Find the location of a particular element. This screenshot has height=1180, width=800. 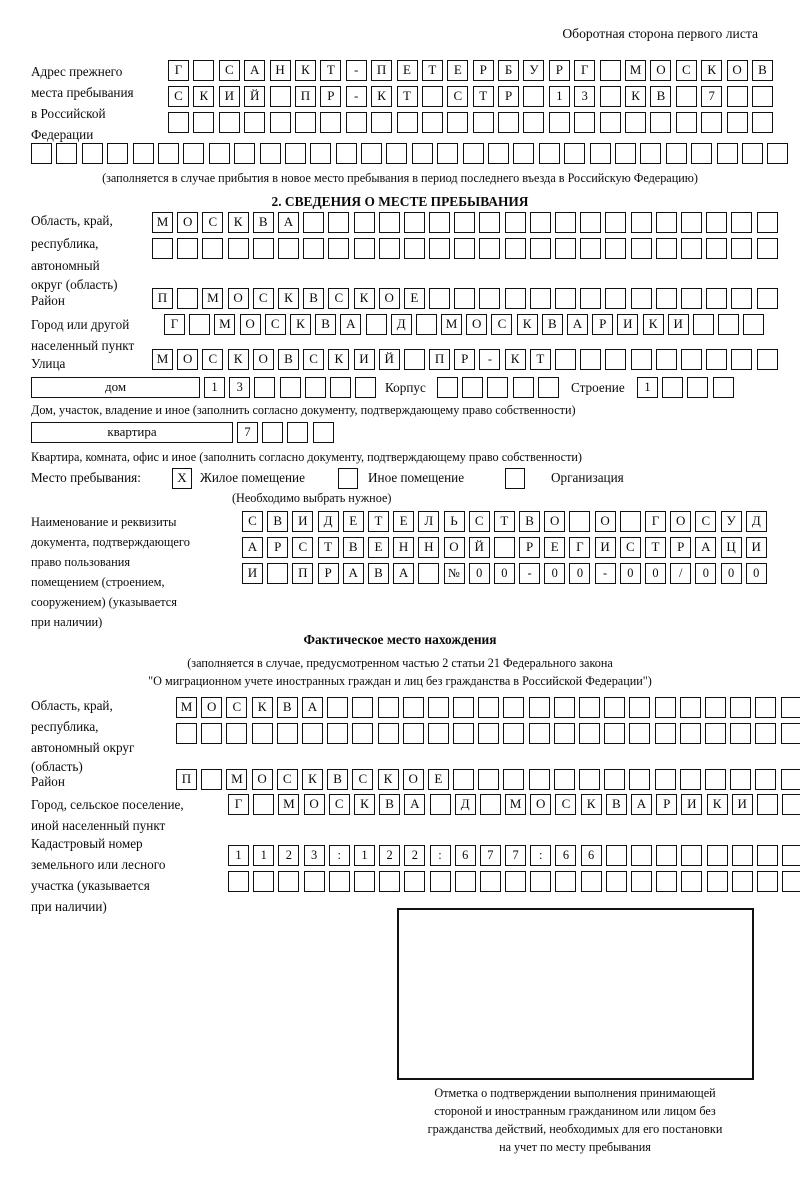

district-row-cell-6: К is located at coordinates (288, 298).